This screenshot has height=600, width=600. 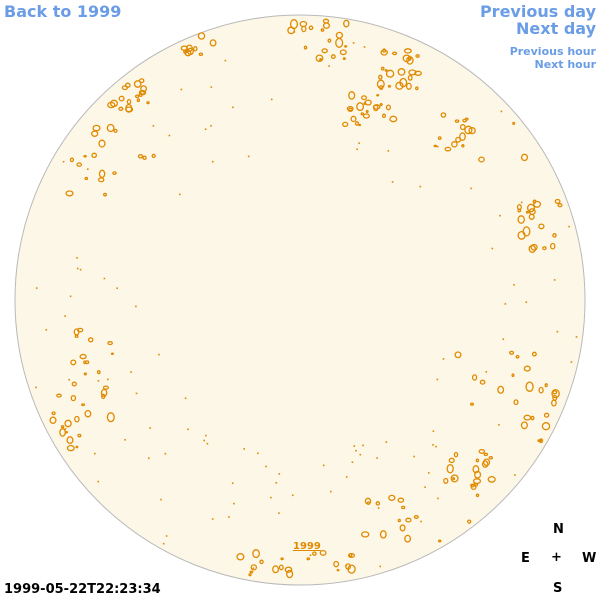 What do you see at coordinates (565, 64) in the screenshot?
I see `next-hour-link: Next hour` at bounding box center [565, 64].